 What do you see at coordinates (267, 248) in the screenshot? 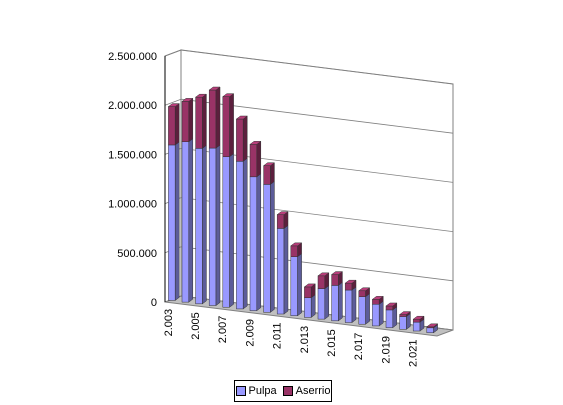
I see `bar-pulpa-2.010` at bounding box center [267, 248].